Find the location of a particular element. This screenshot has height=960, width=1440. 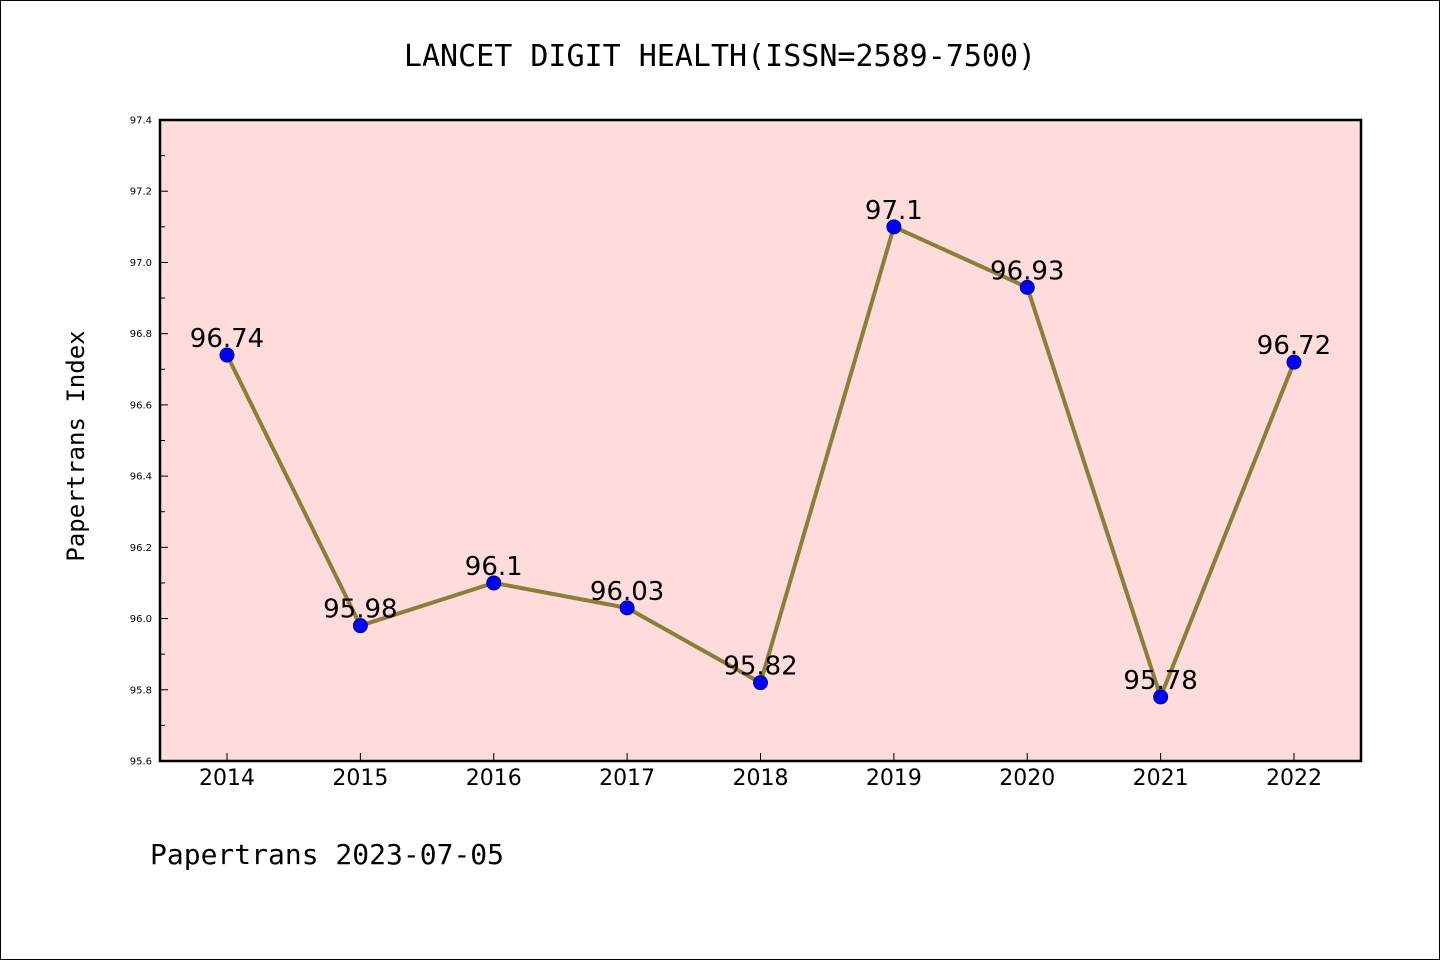

y-tick-label: 95.6 is located at coordinates (141, 762).